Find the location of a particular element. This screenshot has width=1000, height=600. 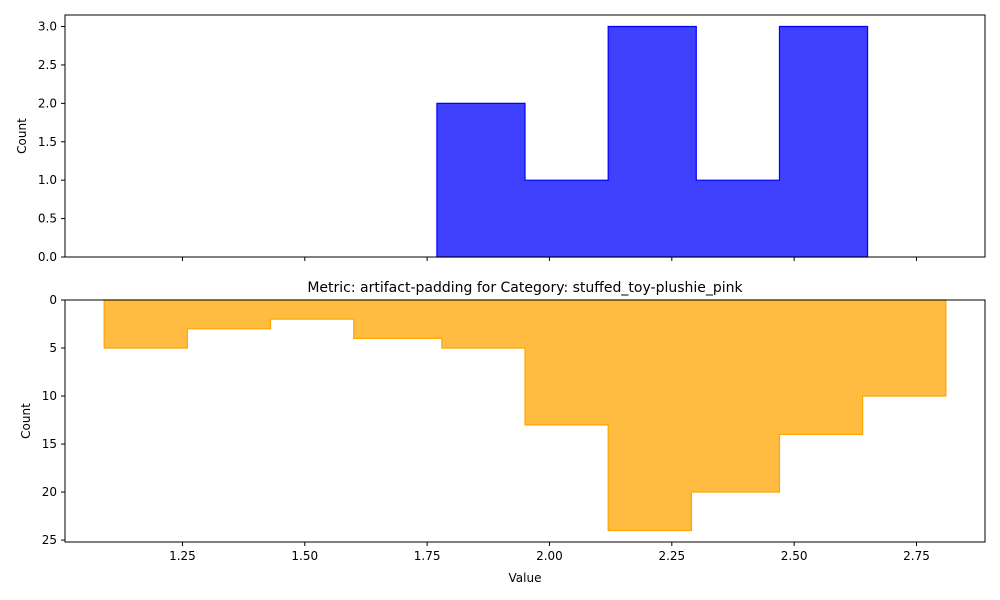

top-y-axis-label: Count is located at coordinates (22, 136).